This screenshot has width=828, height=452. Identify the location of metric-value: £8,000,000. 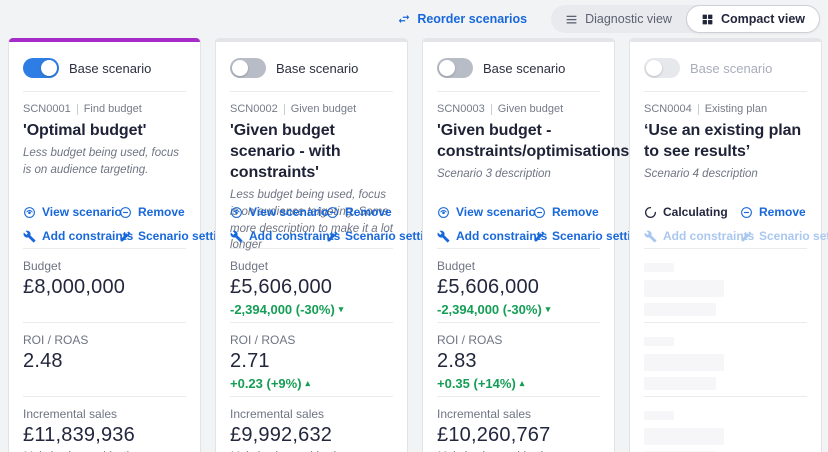
(74, 287).